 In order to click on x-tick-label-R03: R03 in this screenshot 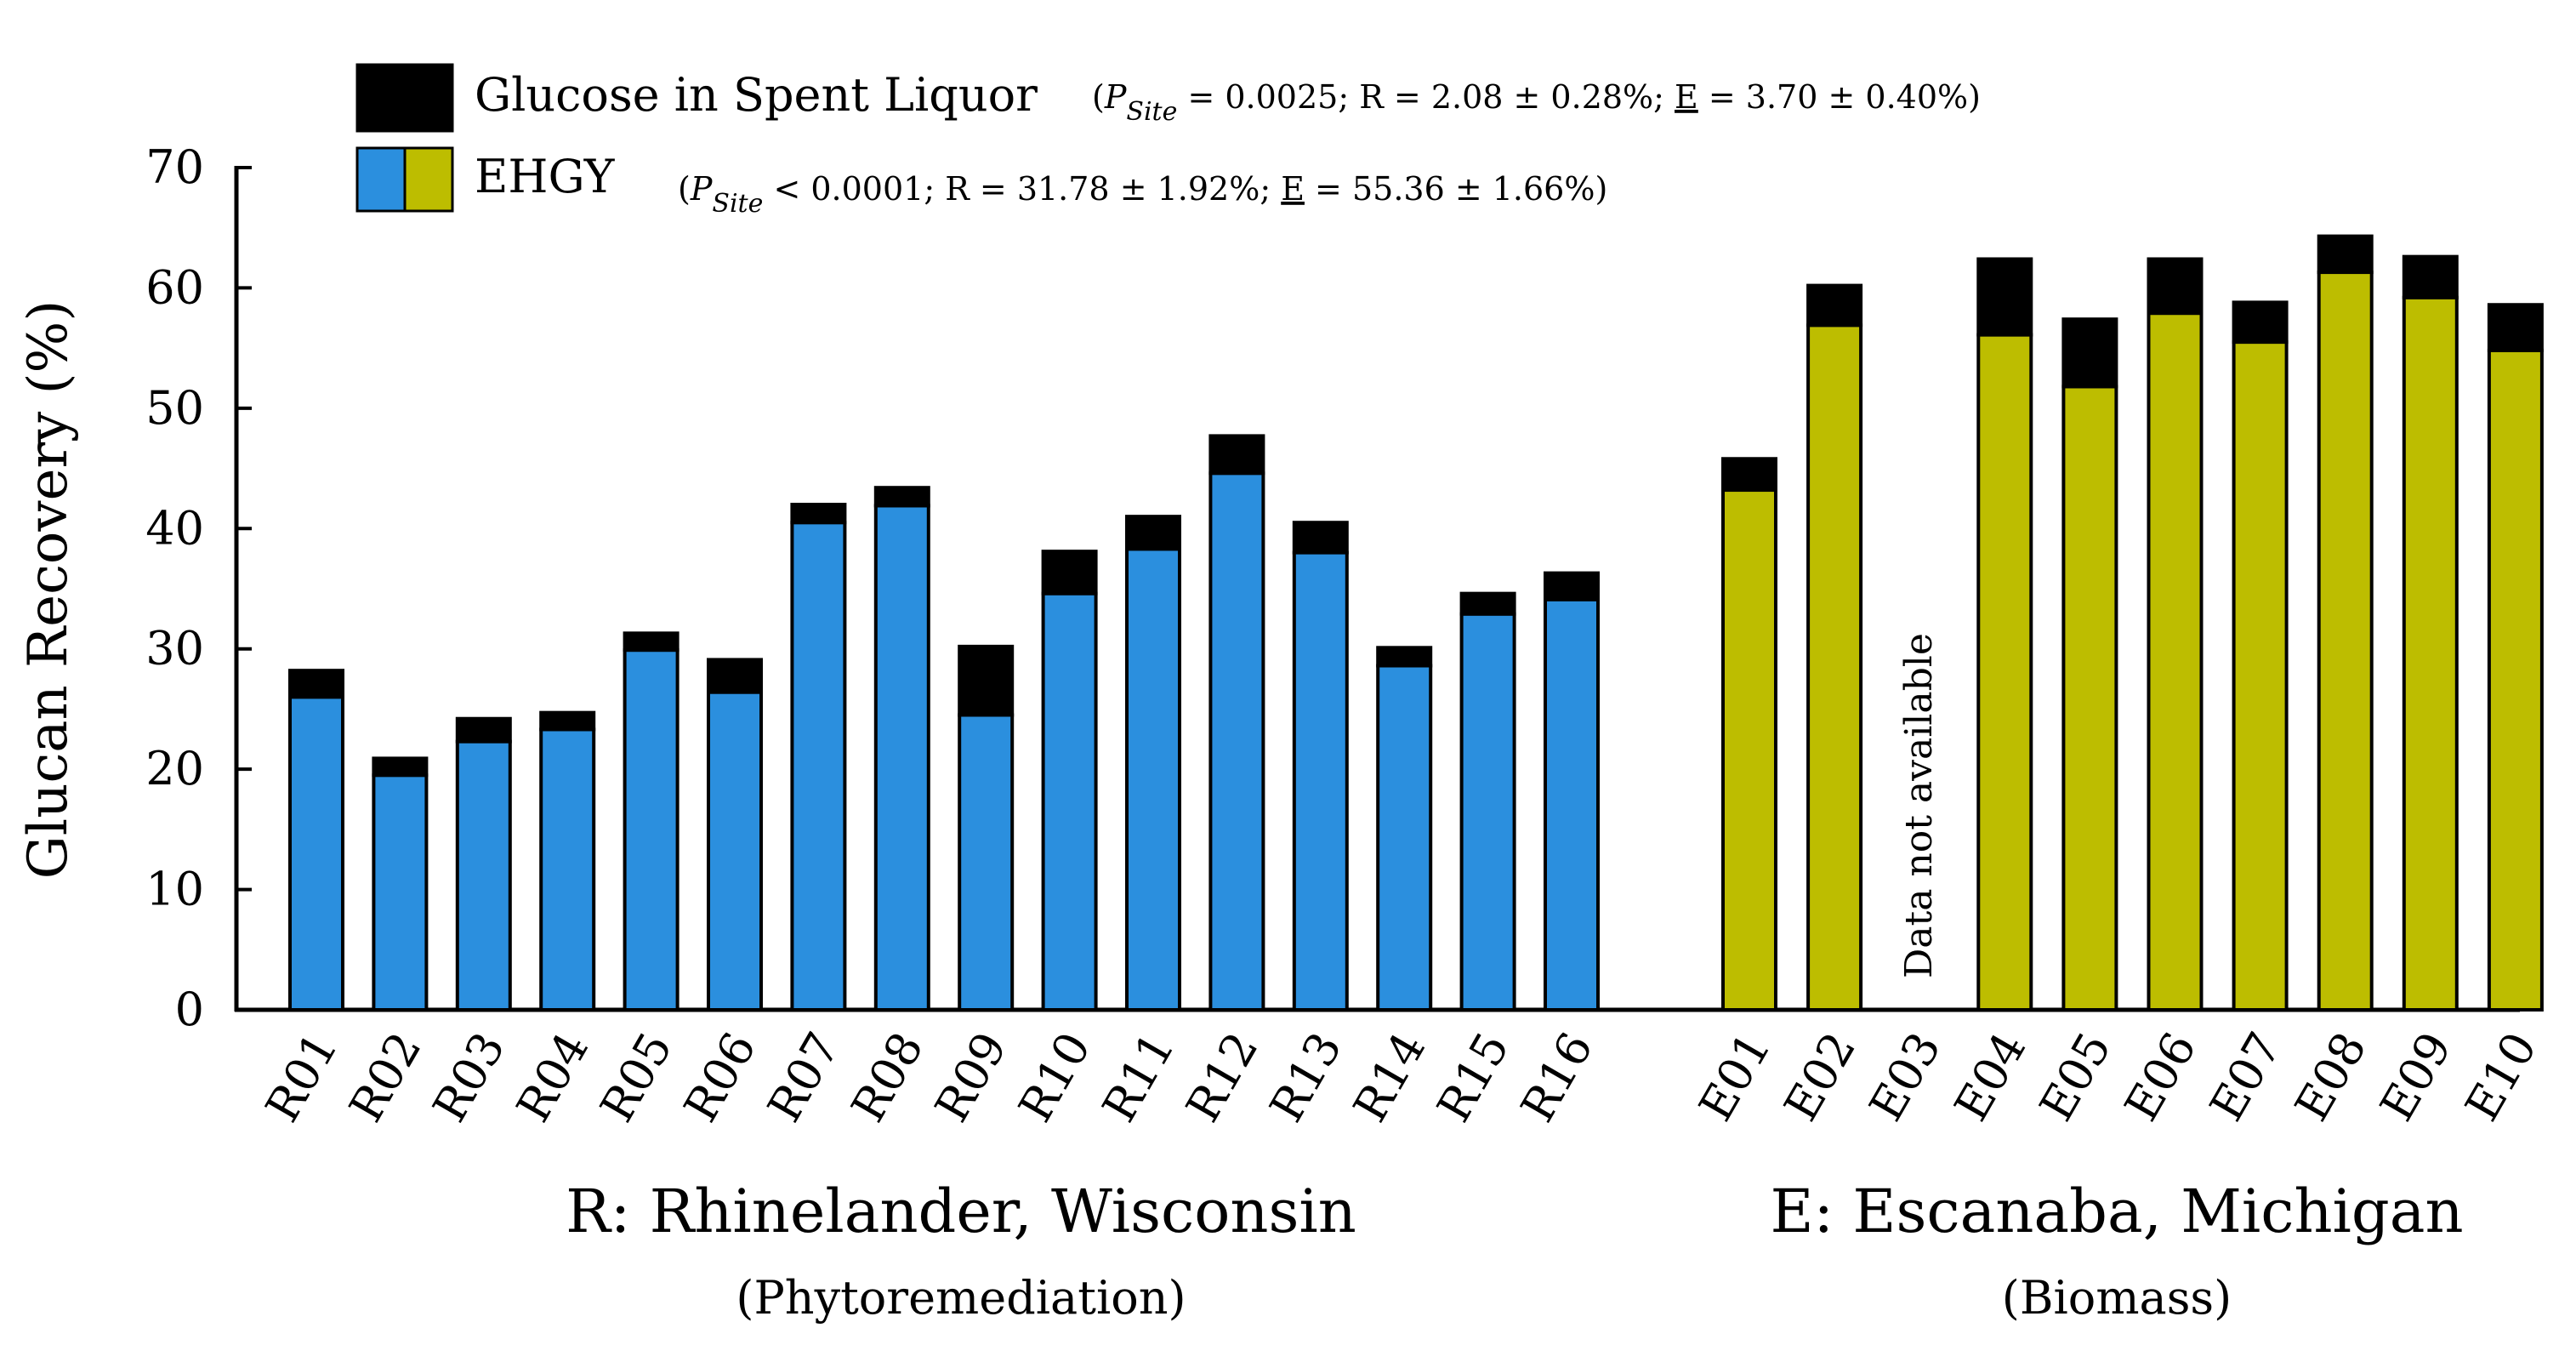, I will do `click(469, 1077)`.